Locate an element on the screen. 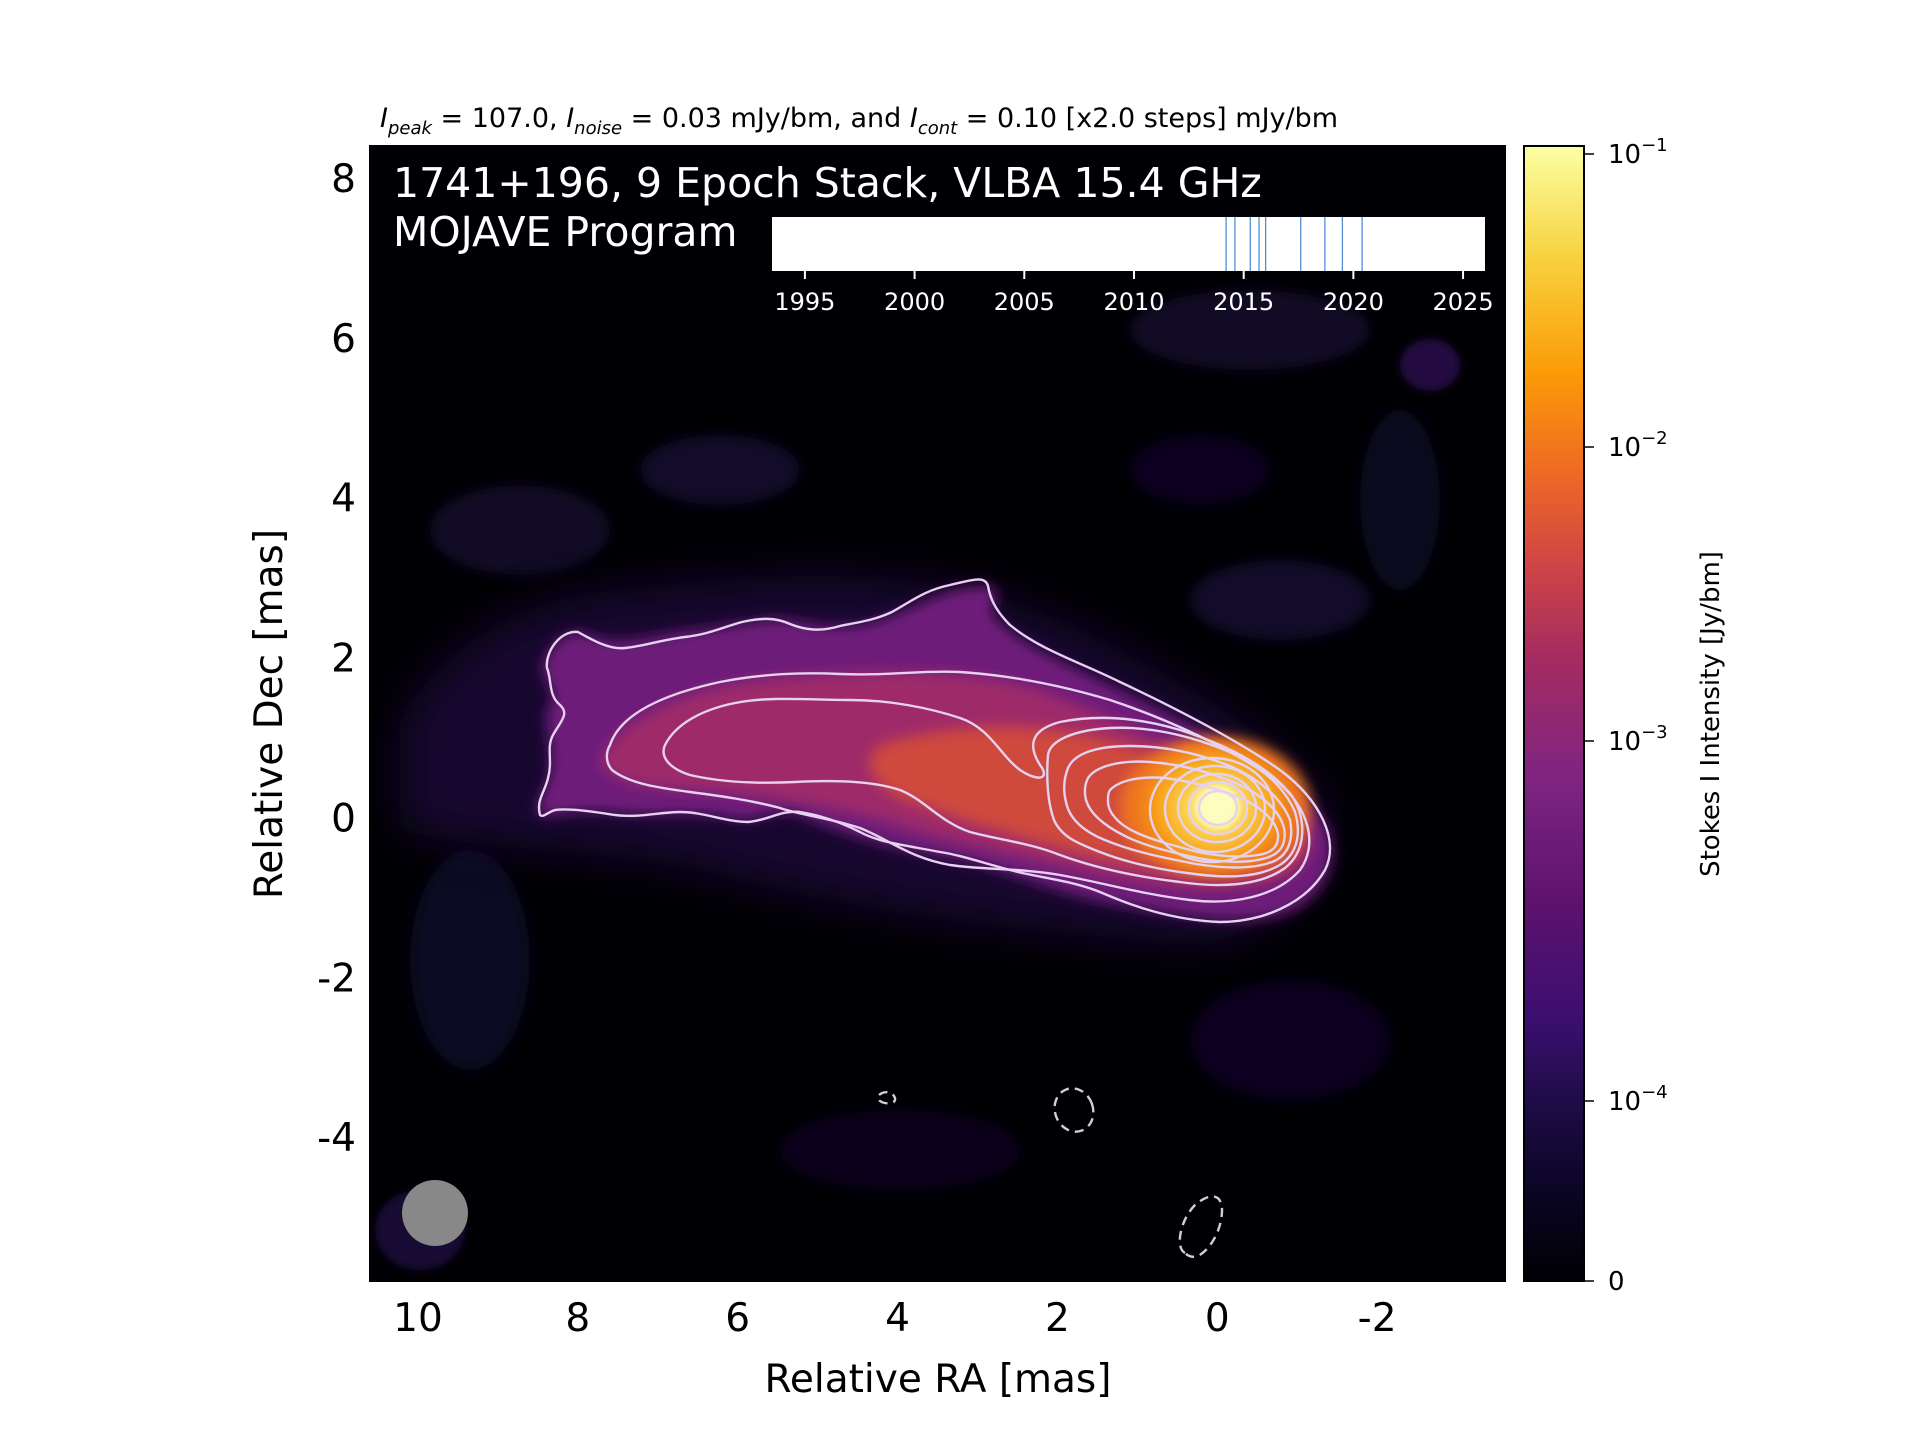 Image resolution: width=1920 pixels, height=1440 pixels. core-peak is located at coordinates (1218, 807).